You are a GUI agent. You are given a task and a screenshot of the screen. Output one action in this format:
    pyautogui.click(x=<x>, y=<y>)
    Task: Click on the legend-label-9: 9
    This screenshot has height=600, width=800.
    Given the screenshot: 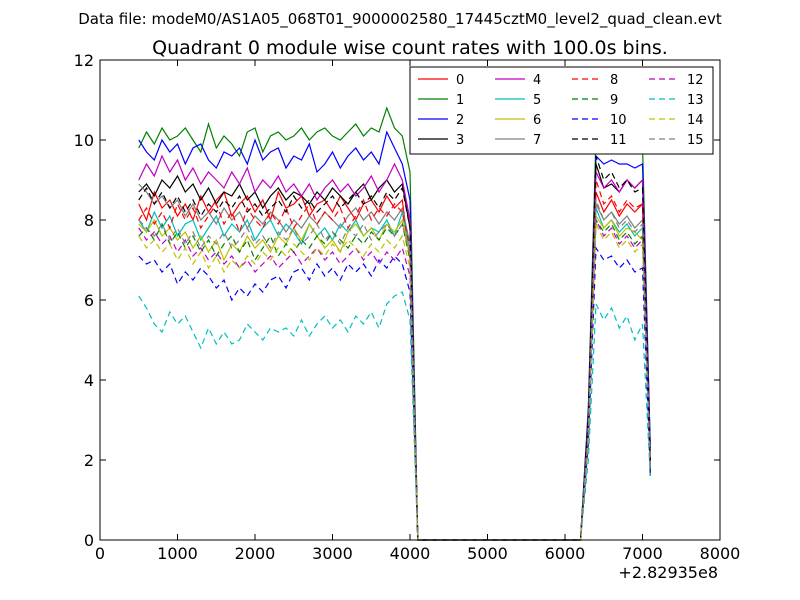 What is the action you would take?
    pyautogui.click(x=614, y=100)
    